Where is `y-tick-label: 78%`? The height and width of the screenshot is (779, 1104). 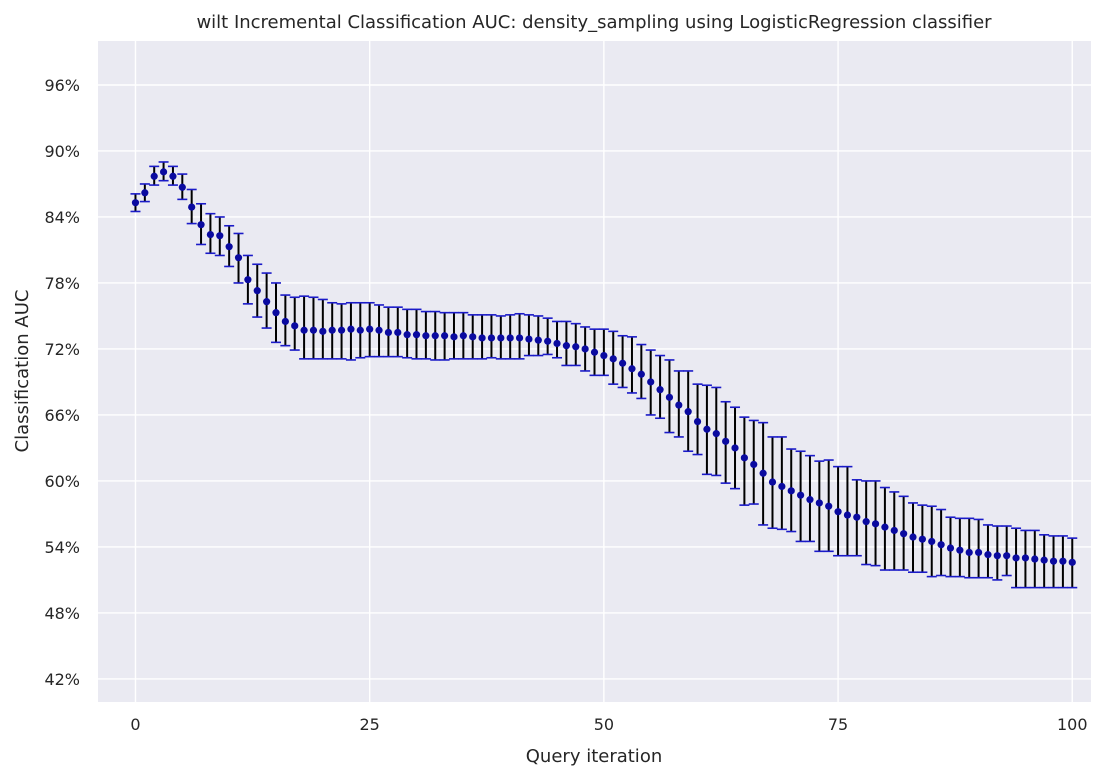 y-tick-label: 78% is located at coordinates (62, 283).